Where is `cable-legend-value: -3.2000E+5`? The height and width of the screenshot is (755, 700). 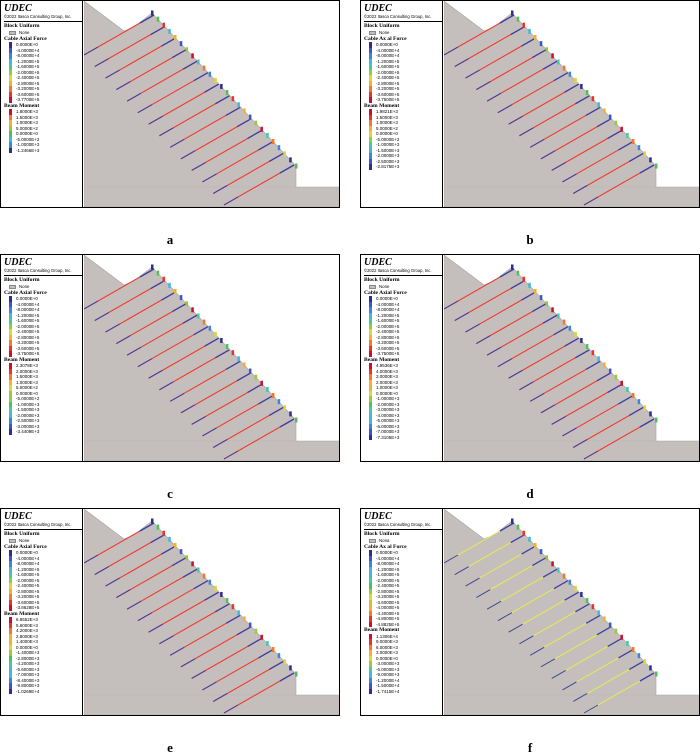 cable-legend-value: -3.2000E+5 is located at coordinates (28, 597).